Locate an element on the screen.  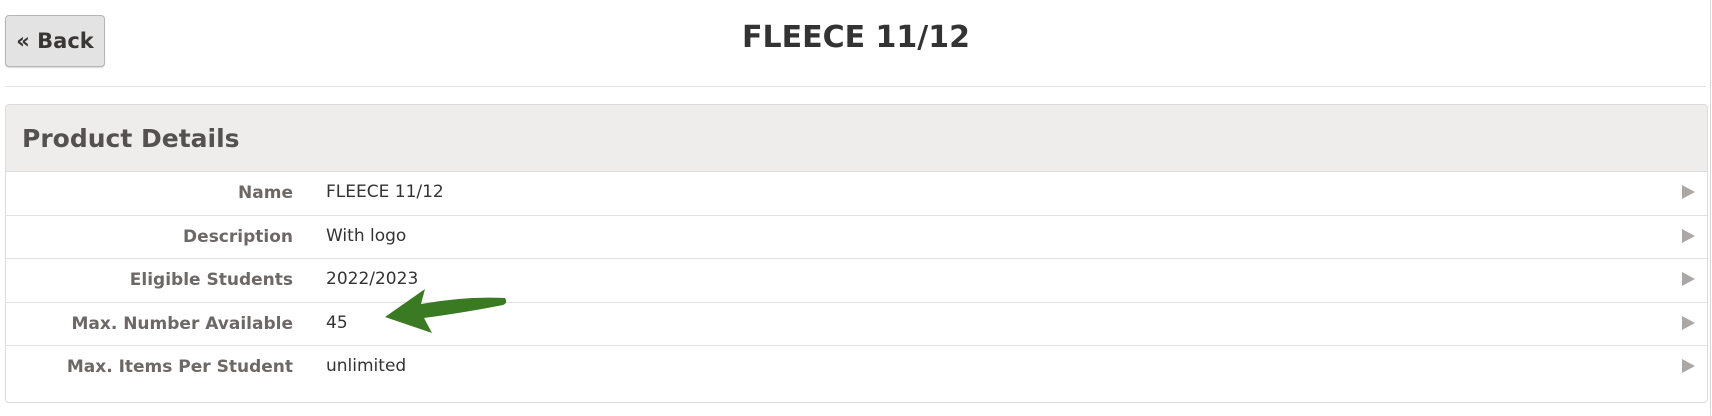
page-title: FLEECE 11/12 is located at coordinates (855, 37).